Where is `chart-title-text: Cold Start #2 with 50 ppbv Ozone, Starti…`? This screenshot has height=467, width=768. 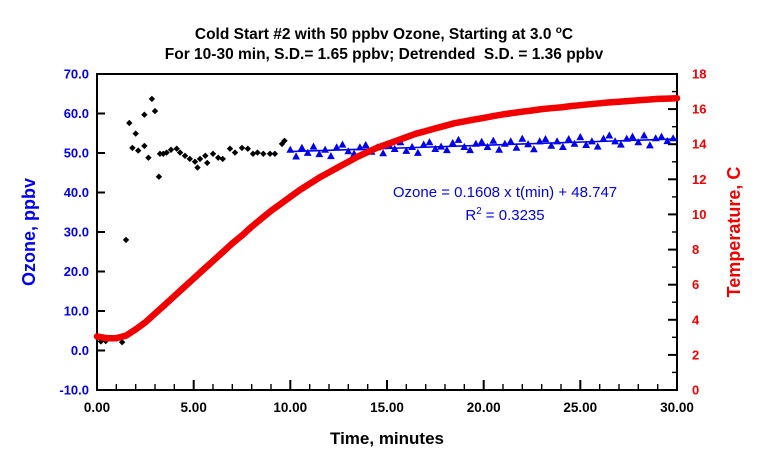
chart-title-text: Cold Start #2 with 50 ppbv Ozone, Starti… is located at coordinates (375, 34).